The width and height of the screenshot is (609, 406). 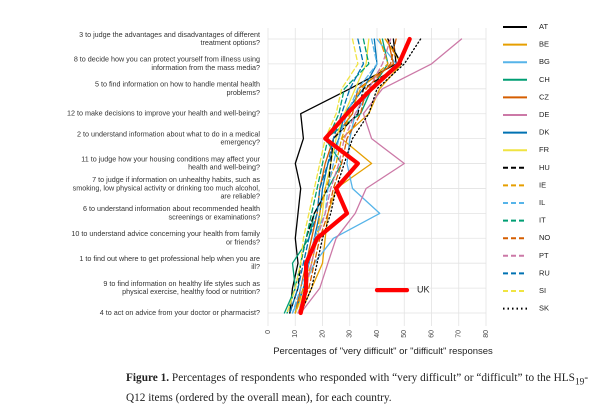 What do you see at coordinates (544, 255) in the screenshot?
I see `legend-label-pt: PT` at bounding box center [544, 255].